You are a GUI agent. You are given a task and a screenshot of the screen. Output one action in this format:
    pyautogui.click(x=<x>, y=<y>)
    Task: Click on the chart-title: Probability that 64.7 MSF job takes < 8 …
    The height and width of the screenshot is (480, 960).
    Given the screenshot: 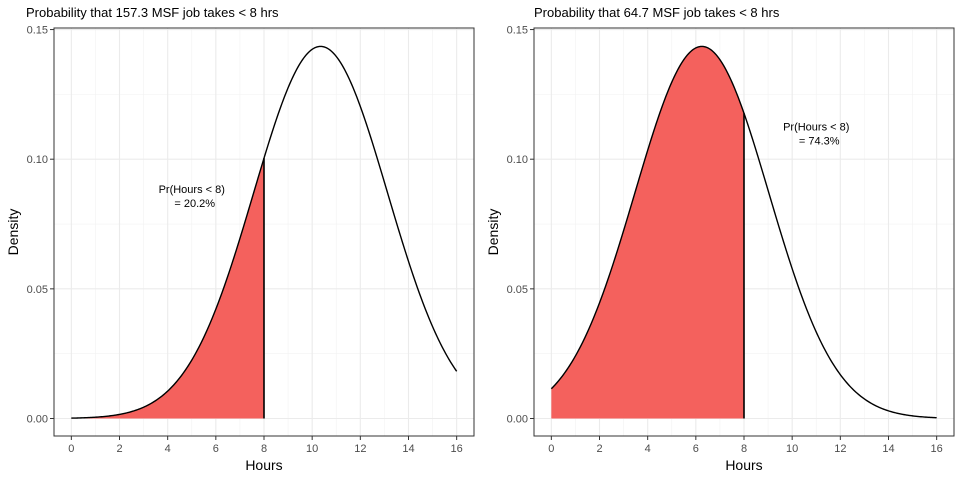 What is the action you would take?
    pyautogui.click(x=657, y=12)
    